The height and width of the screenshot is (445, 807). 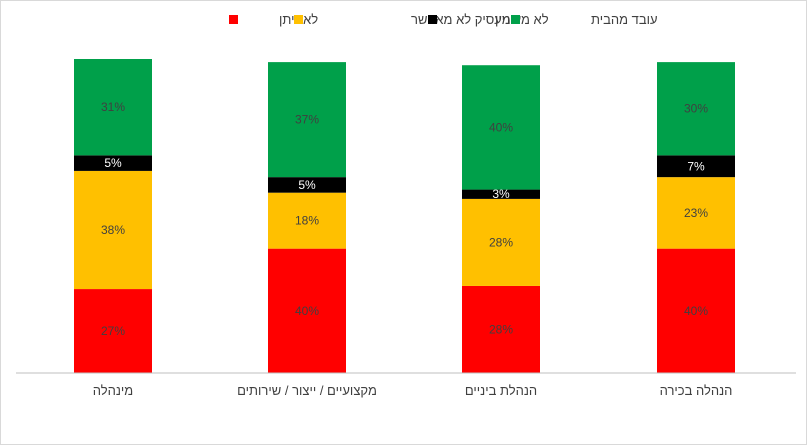 I want to click on data-label-0-1: 38%, so click(x=113, y=230).